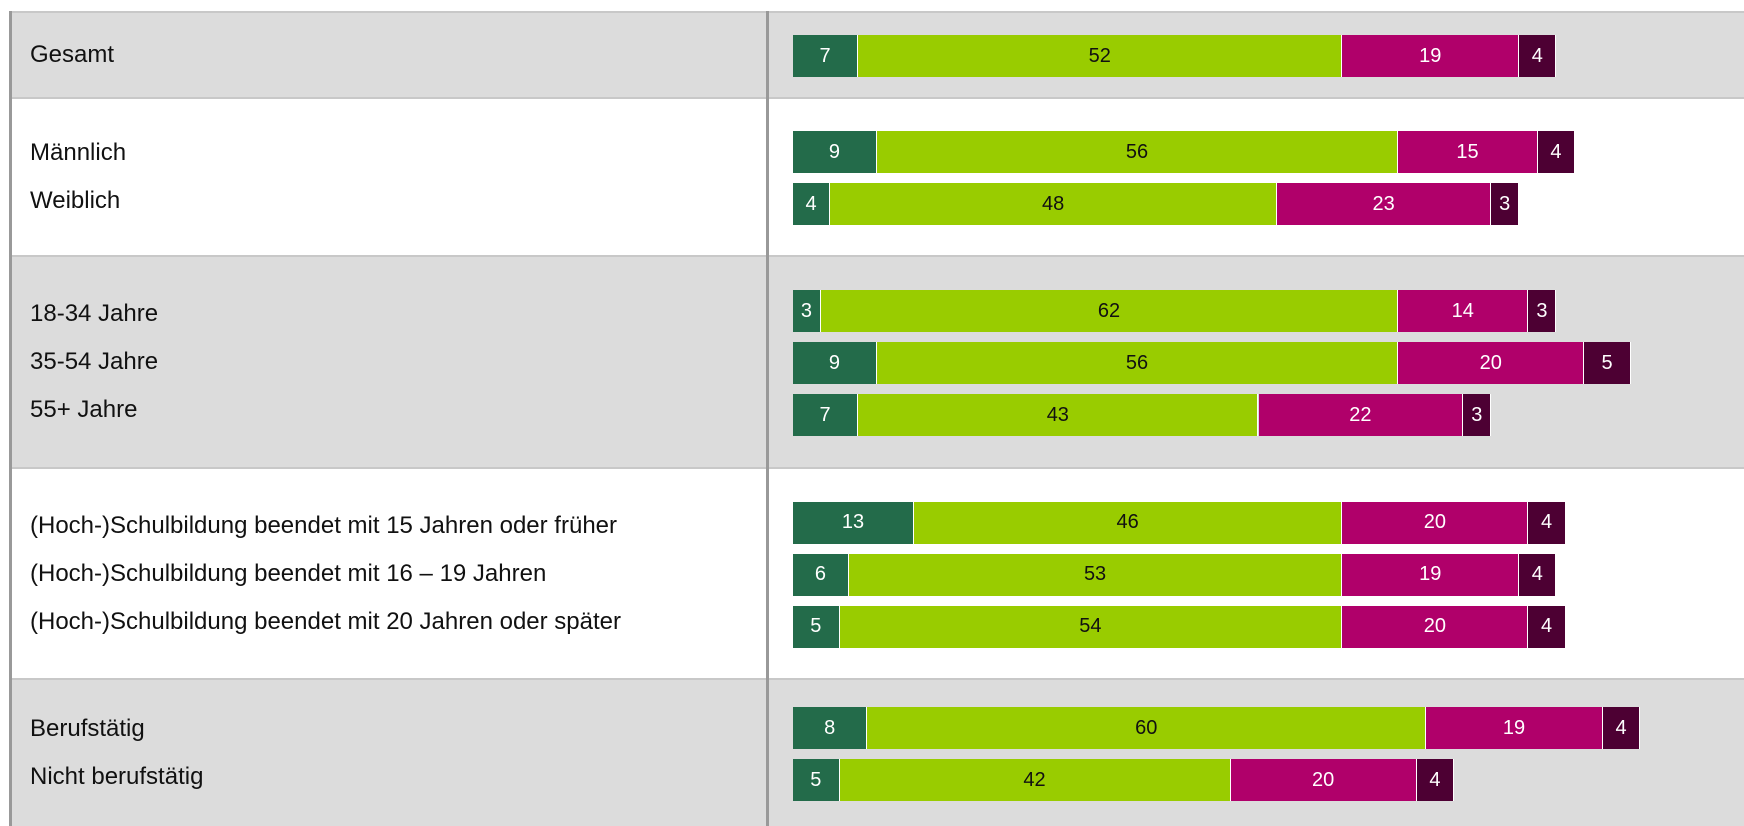 This screenshot has height=826, width=1744. I want to click on row-label: 55+ Jahre, so click(84, 409).